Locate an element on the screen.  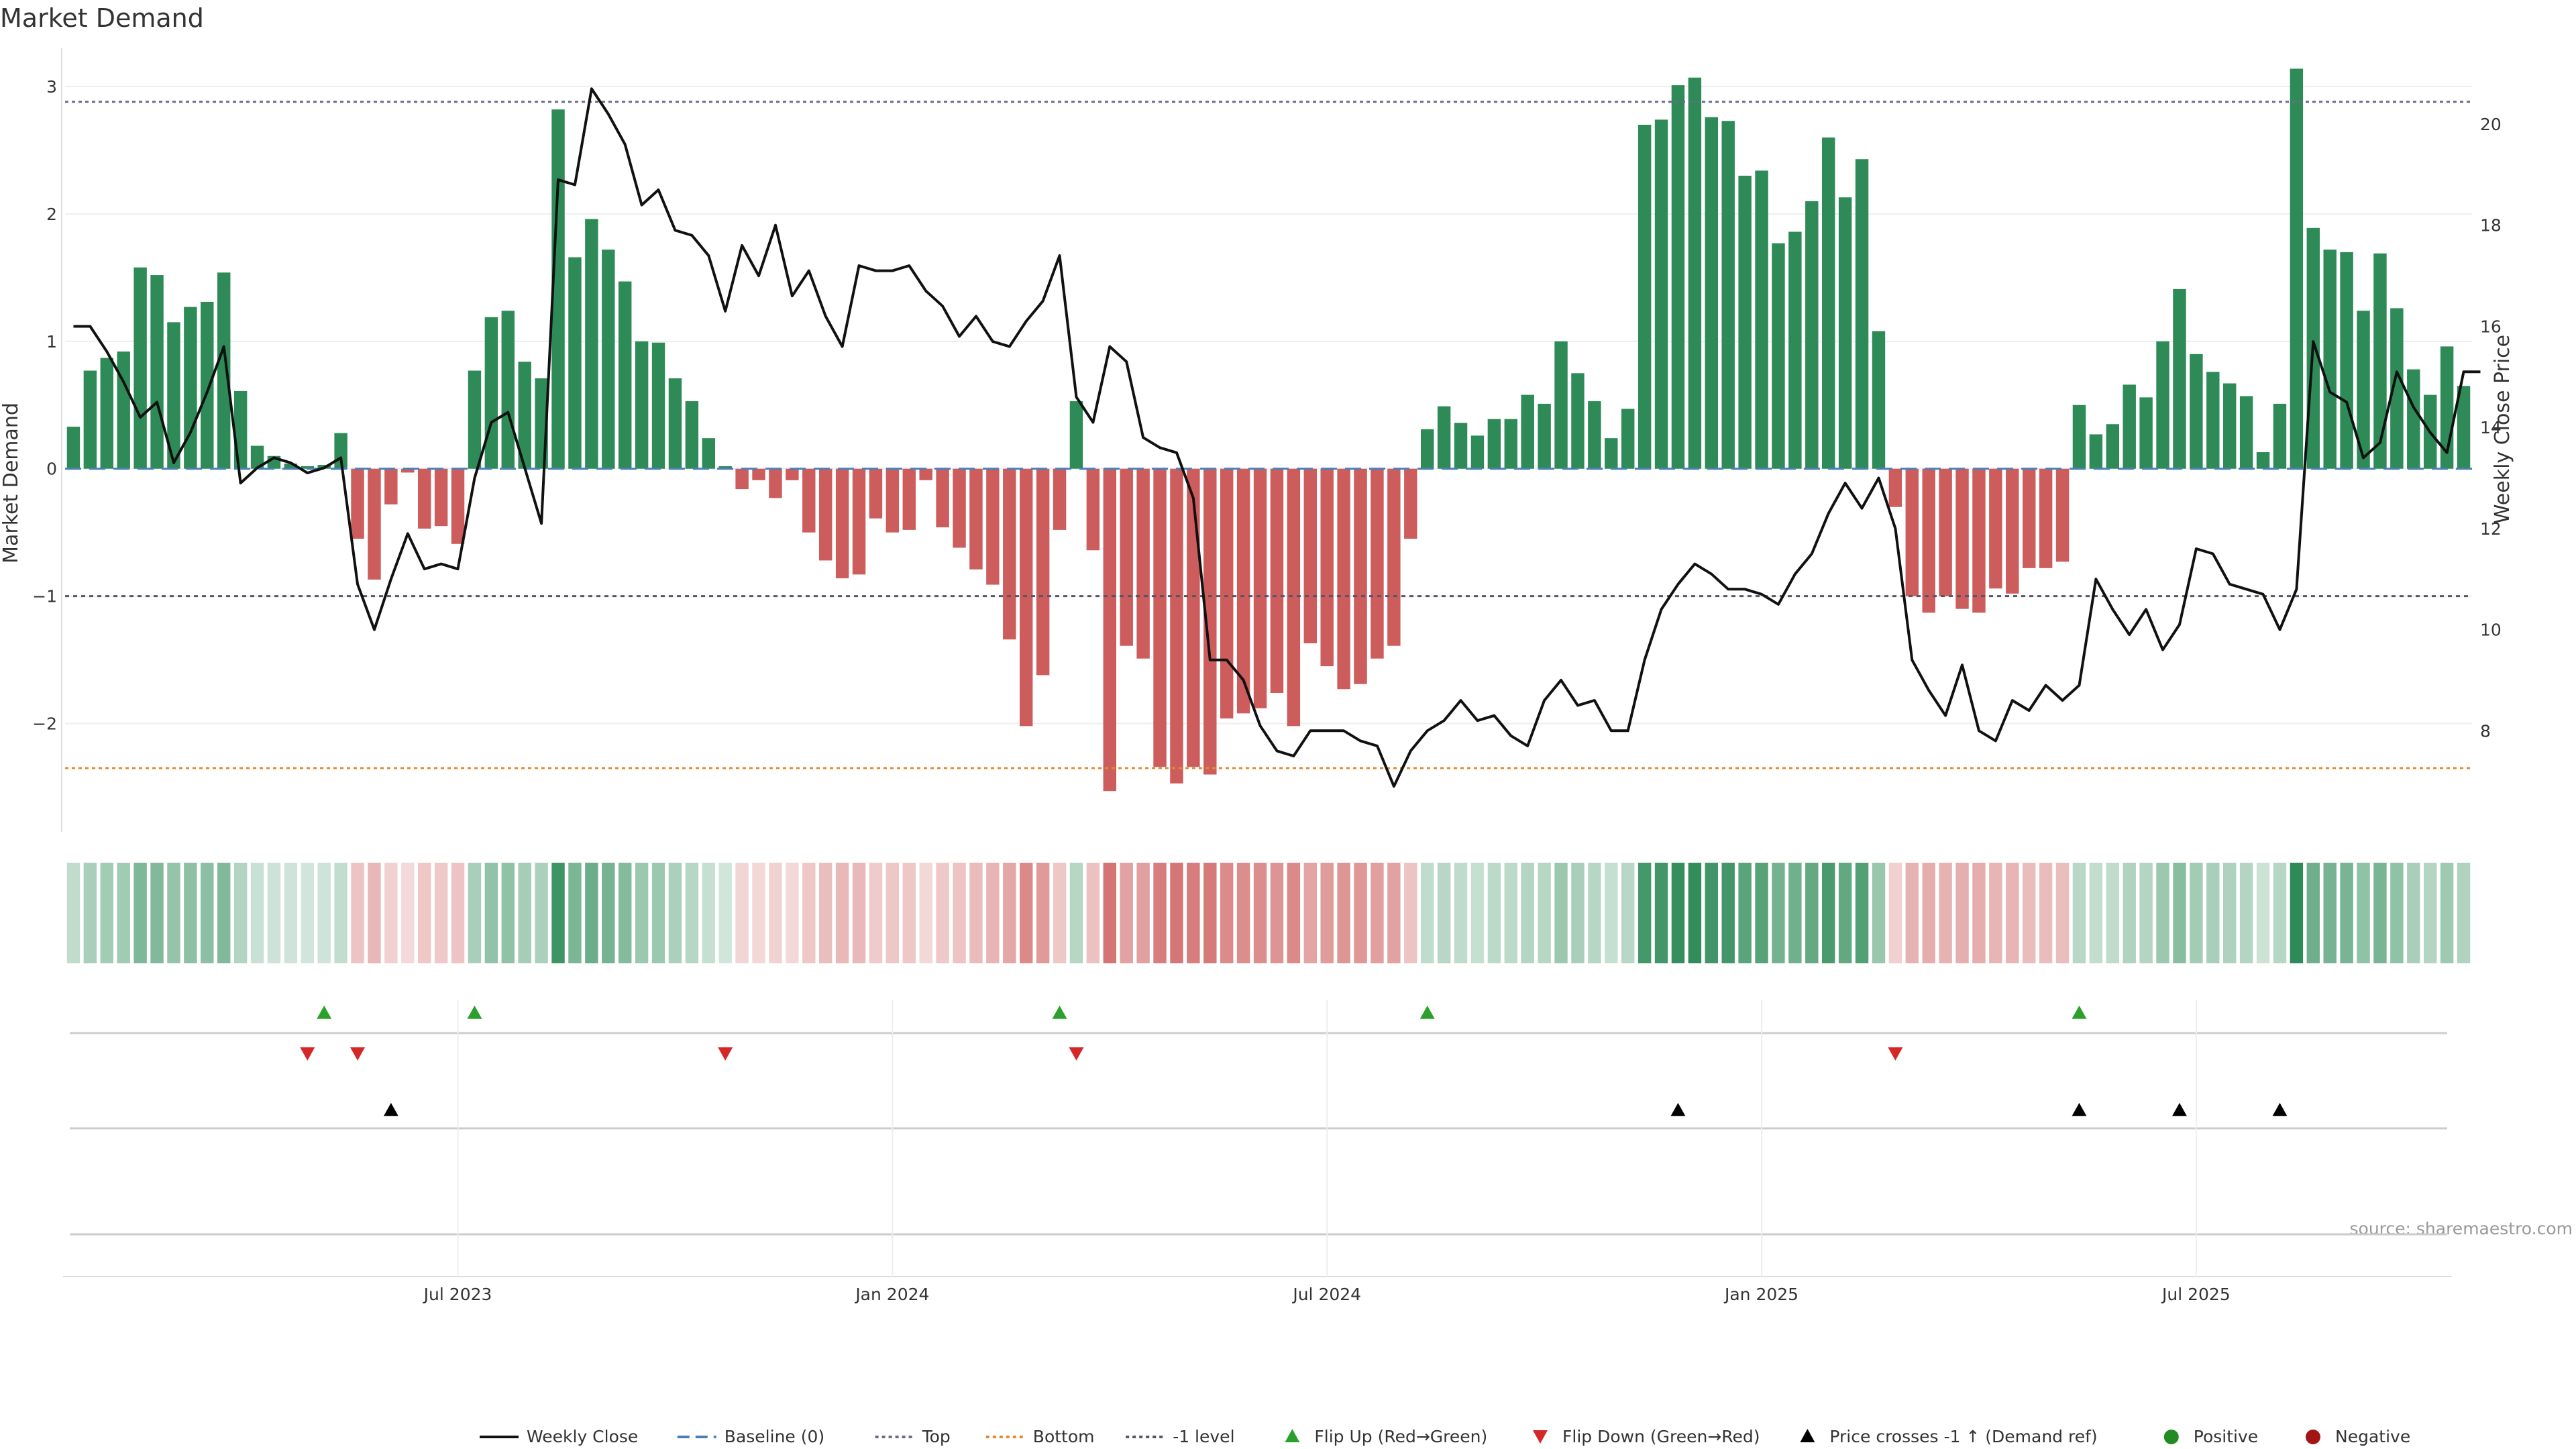
legend-swatch-positive is located at coordinates (2171, 1437).